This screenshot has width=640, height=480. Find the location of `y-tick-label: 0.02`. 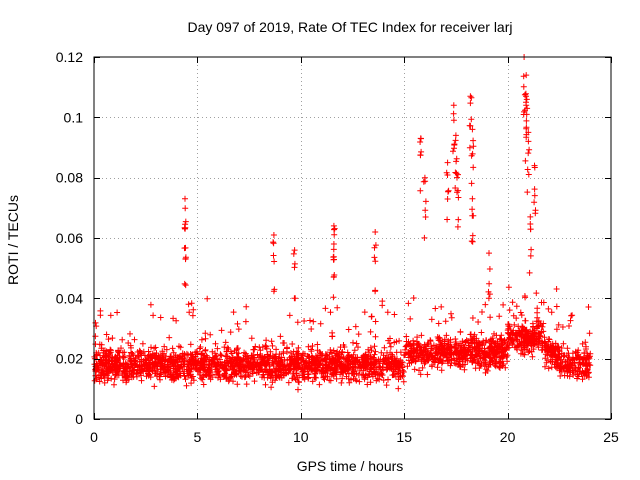

y-tick-label: 0.02 is located at coordinates (69, 359).